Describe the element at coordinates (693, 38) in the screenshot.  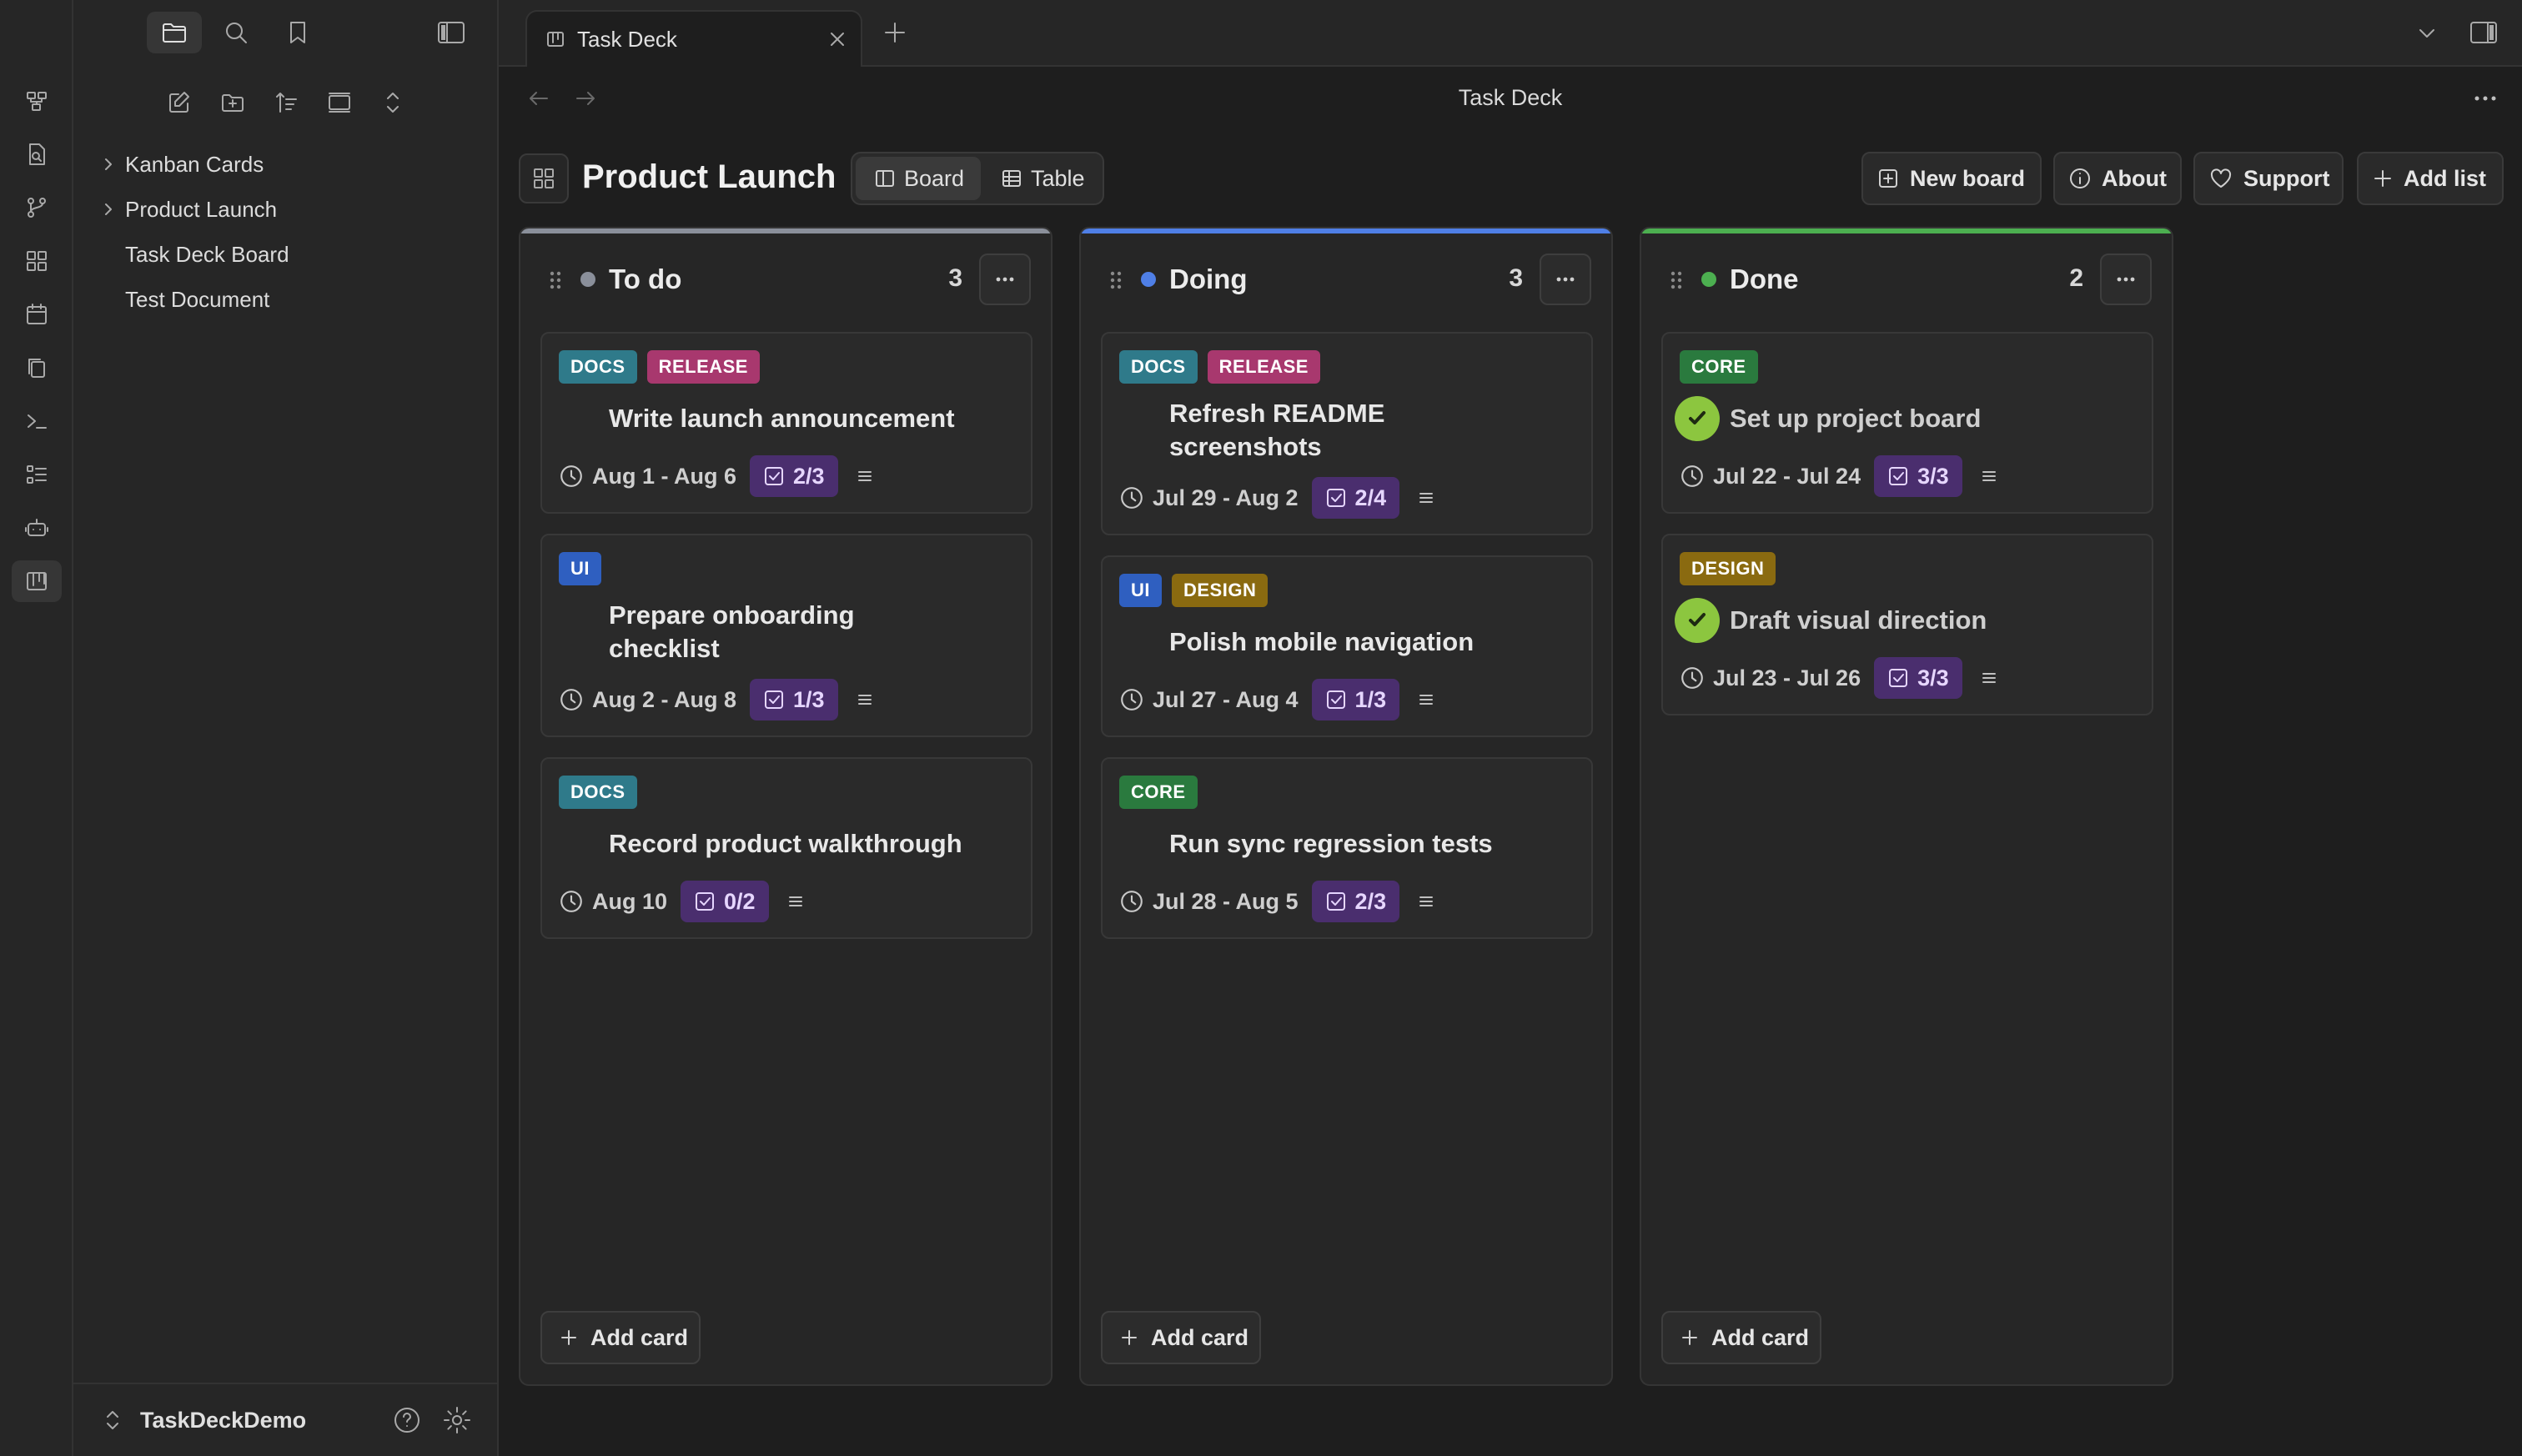
I see `tab-task-deck: Task Deck` at that location.